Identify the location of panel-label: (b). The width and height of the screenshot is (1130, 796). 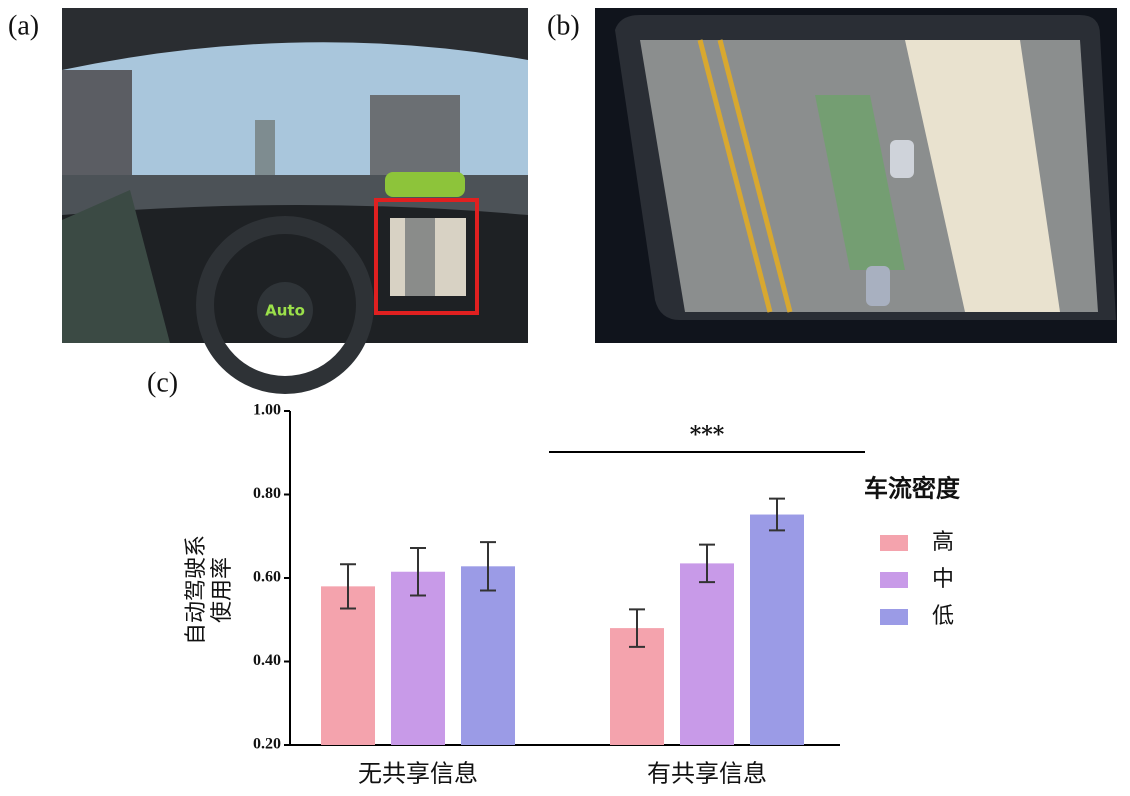
(563, 25).